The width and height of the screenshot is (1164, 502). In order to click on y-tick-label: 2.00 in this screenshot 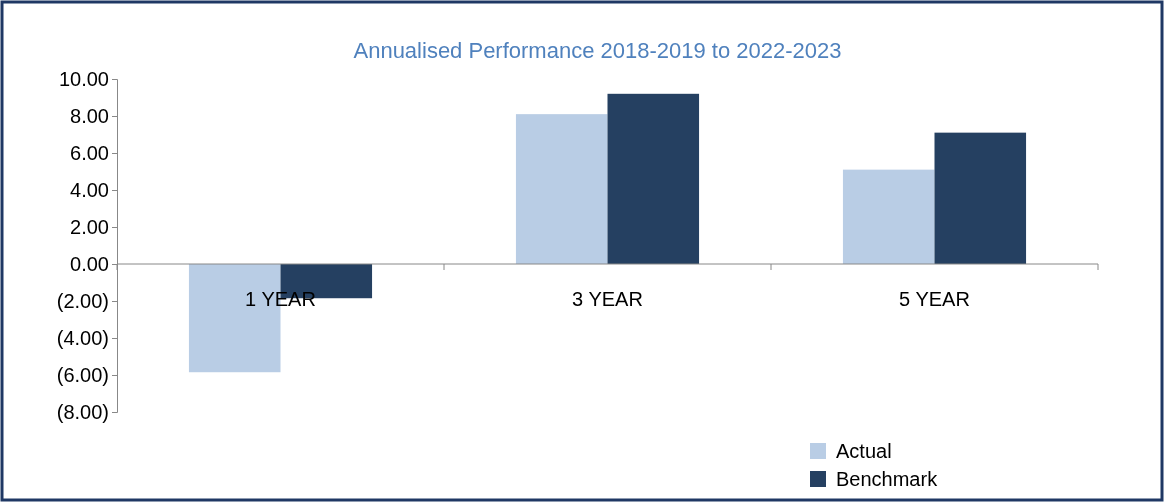, I will do `click(89, 226)`.